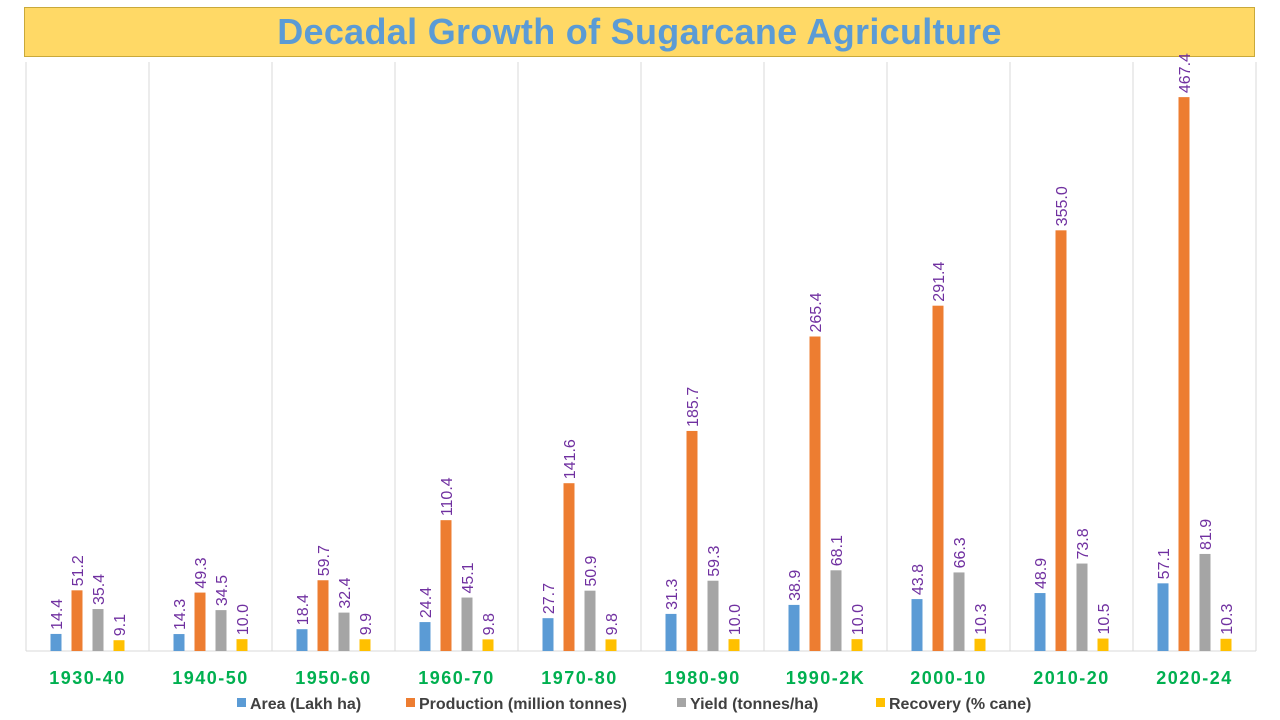  Describe the element at coordinates (426, 602) in the screenshot. I see `data-label: 24.4` at that location.